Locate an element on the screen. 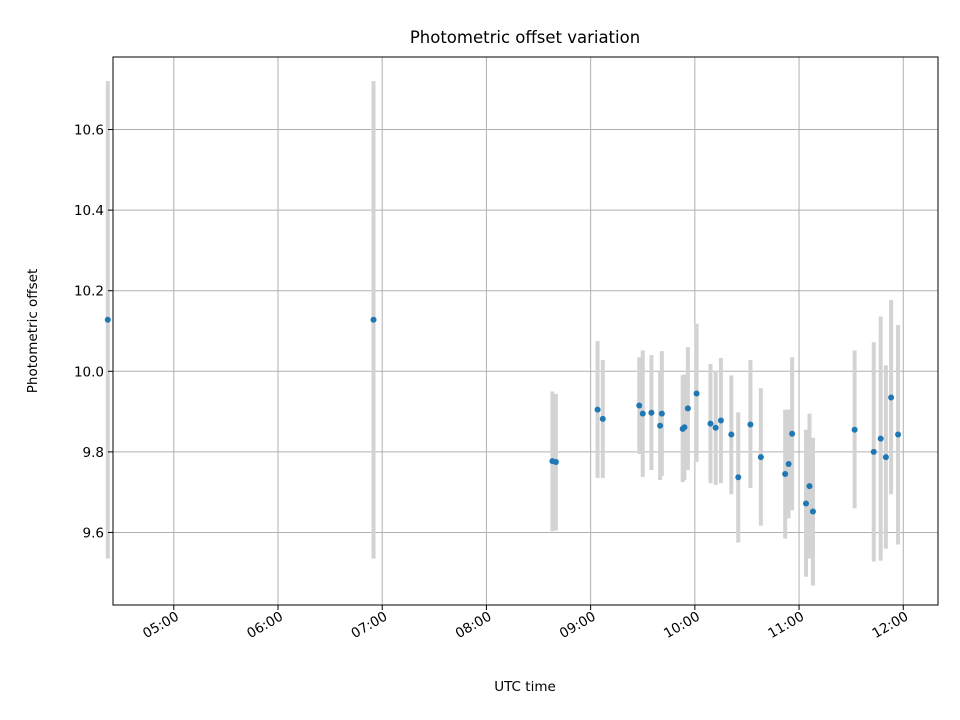 This screenshot has height=720, width=960. y-tick-label: 9.6 is located at coordinates (93, 533).